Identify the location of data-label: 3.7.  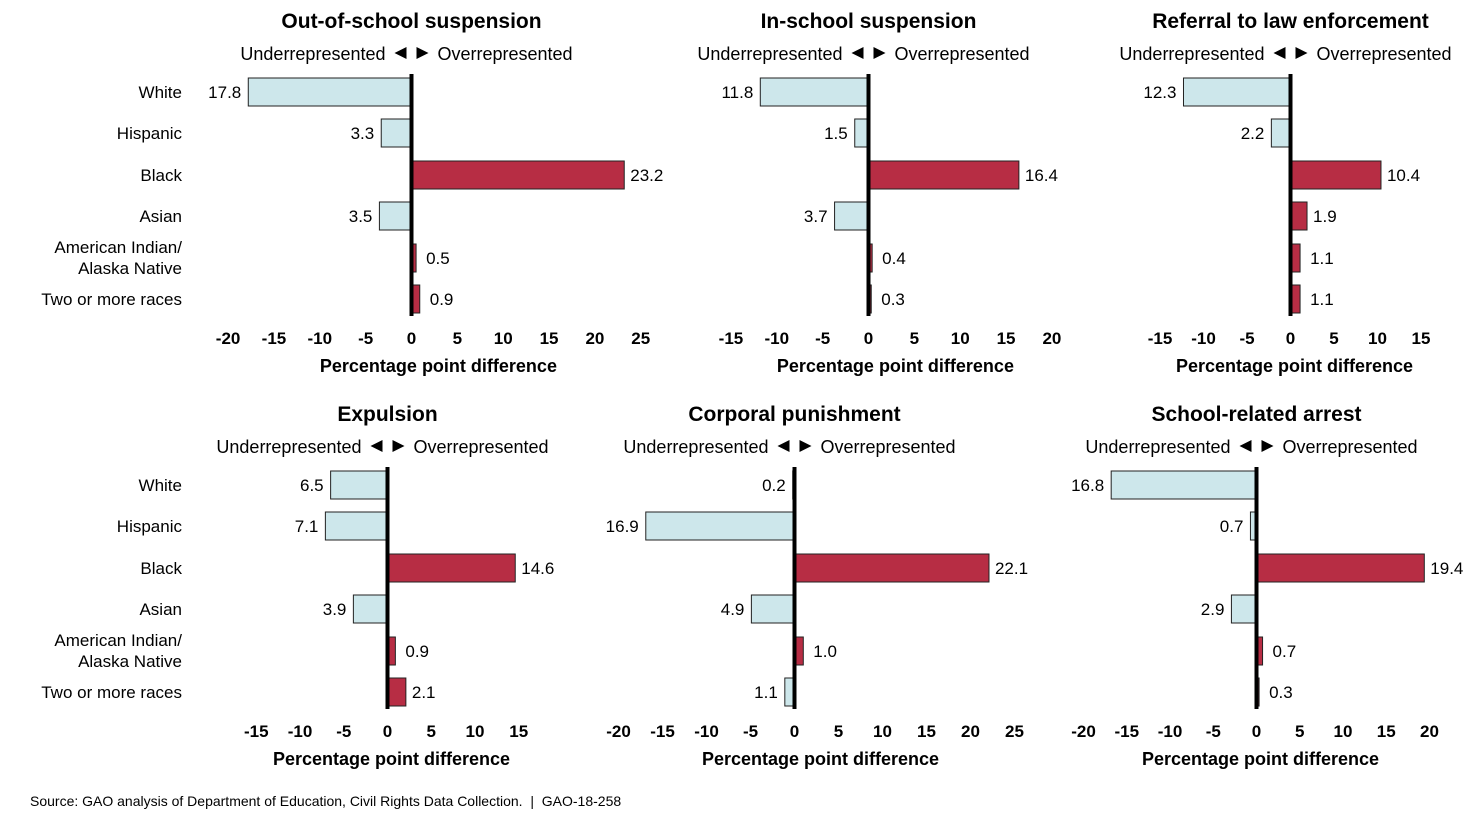
(816, 216).